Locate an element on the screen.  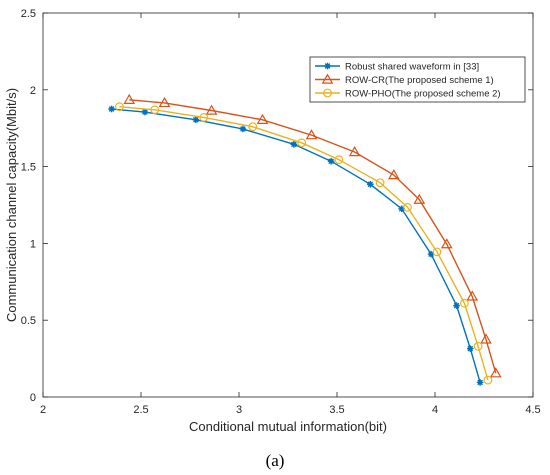
y-axis-title: Communication channel capacity(Mbit/s) is located at coordinates (11, 205).